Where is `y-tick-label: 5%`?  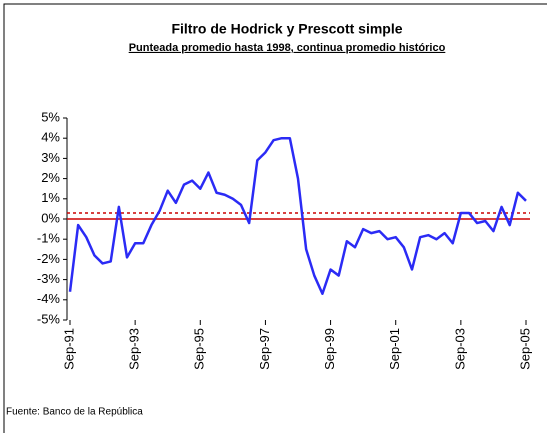 y-tick-label: 5% is located at coordinates (50, 116).